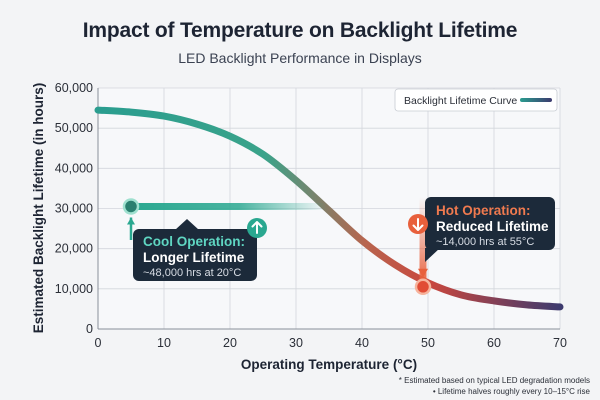  What do you see at coordinates (423, 242) in the screenshot?
I see `hot-guide-line` at bounding box center [423, 242].